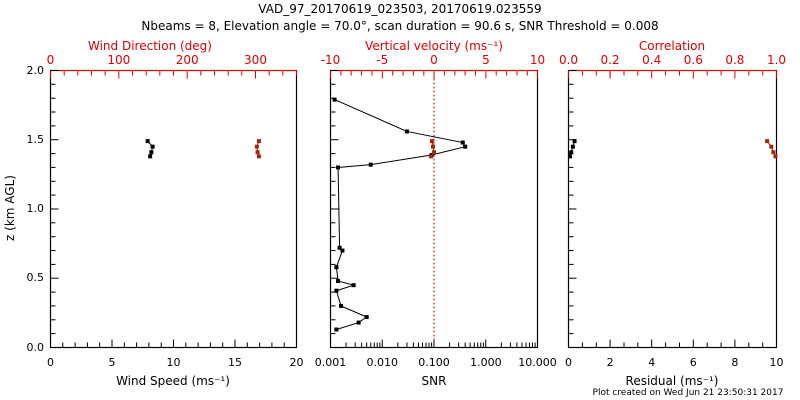  Describe the element at coordinates (672, 46) in the screenshot. I see `panel-residual-top-axis-label: Correlation` at that location.